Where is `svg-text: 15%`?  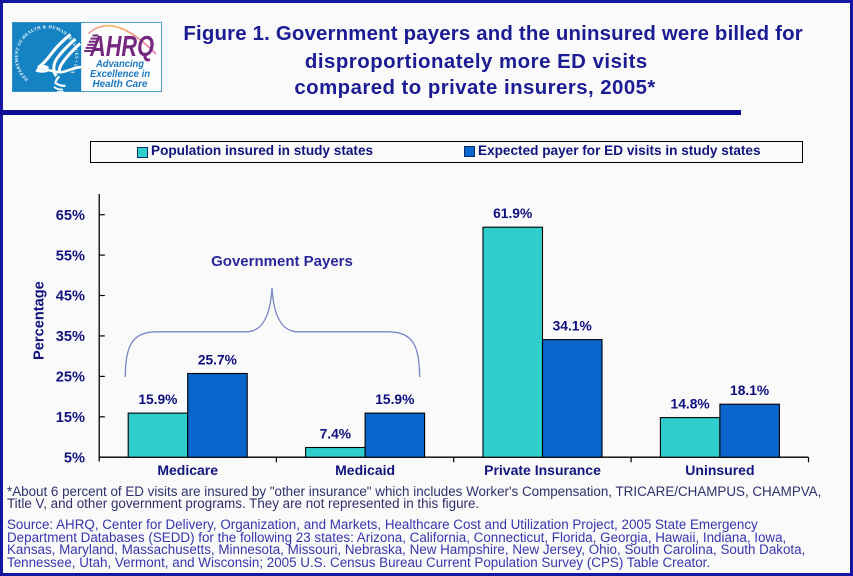
svg-text: 15% is located at coordinates (70, 418).